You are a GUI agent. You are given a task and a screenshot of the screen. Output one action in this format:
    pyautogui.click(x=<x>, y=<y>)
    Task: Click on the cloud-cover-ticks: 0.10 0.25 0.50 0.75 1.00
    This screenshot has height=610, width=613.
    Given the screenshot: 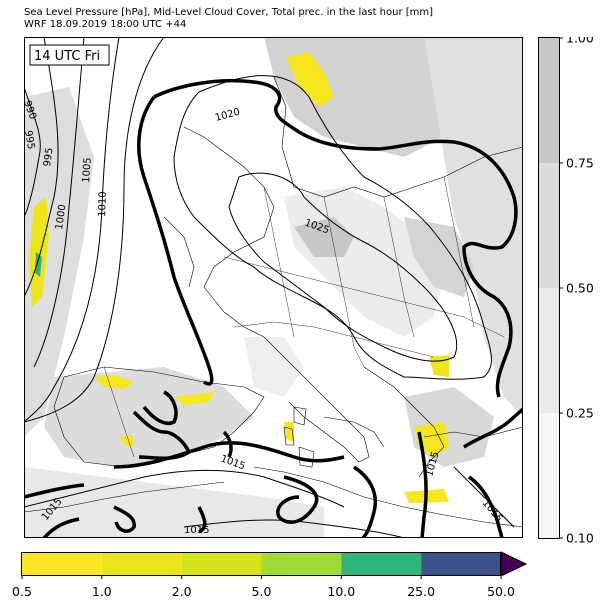 What is the action you would take?
    pyautogui.click(x=576, y=291)
    